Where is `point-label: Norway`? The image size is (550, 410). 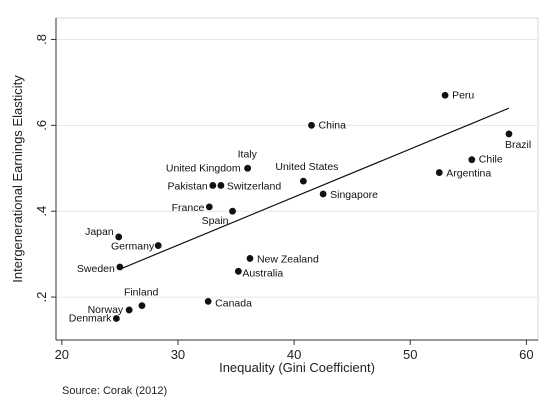 point-label: Norway is located at coordinates (106, 310).